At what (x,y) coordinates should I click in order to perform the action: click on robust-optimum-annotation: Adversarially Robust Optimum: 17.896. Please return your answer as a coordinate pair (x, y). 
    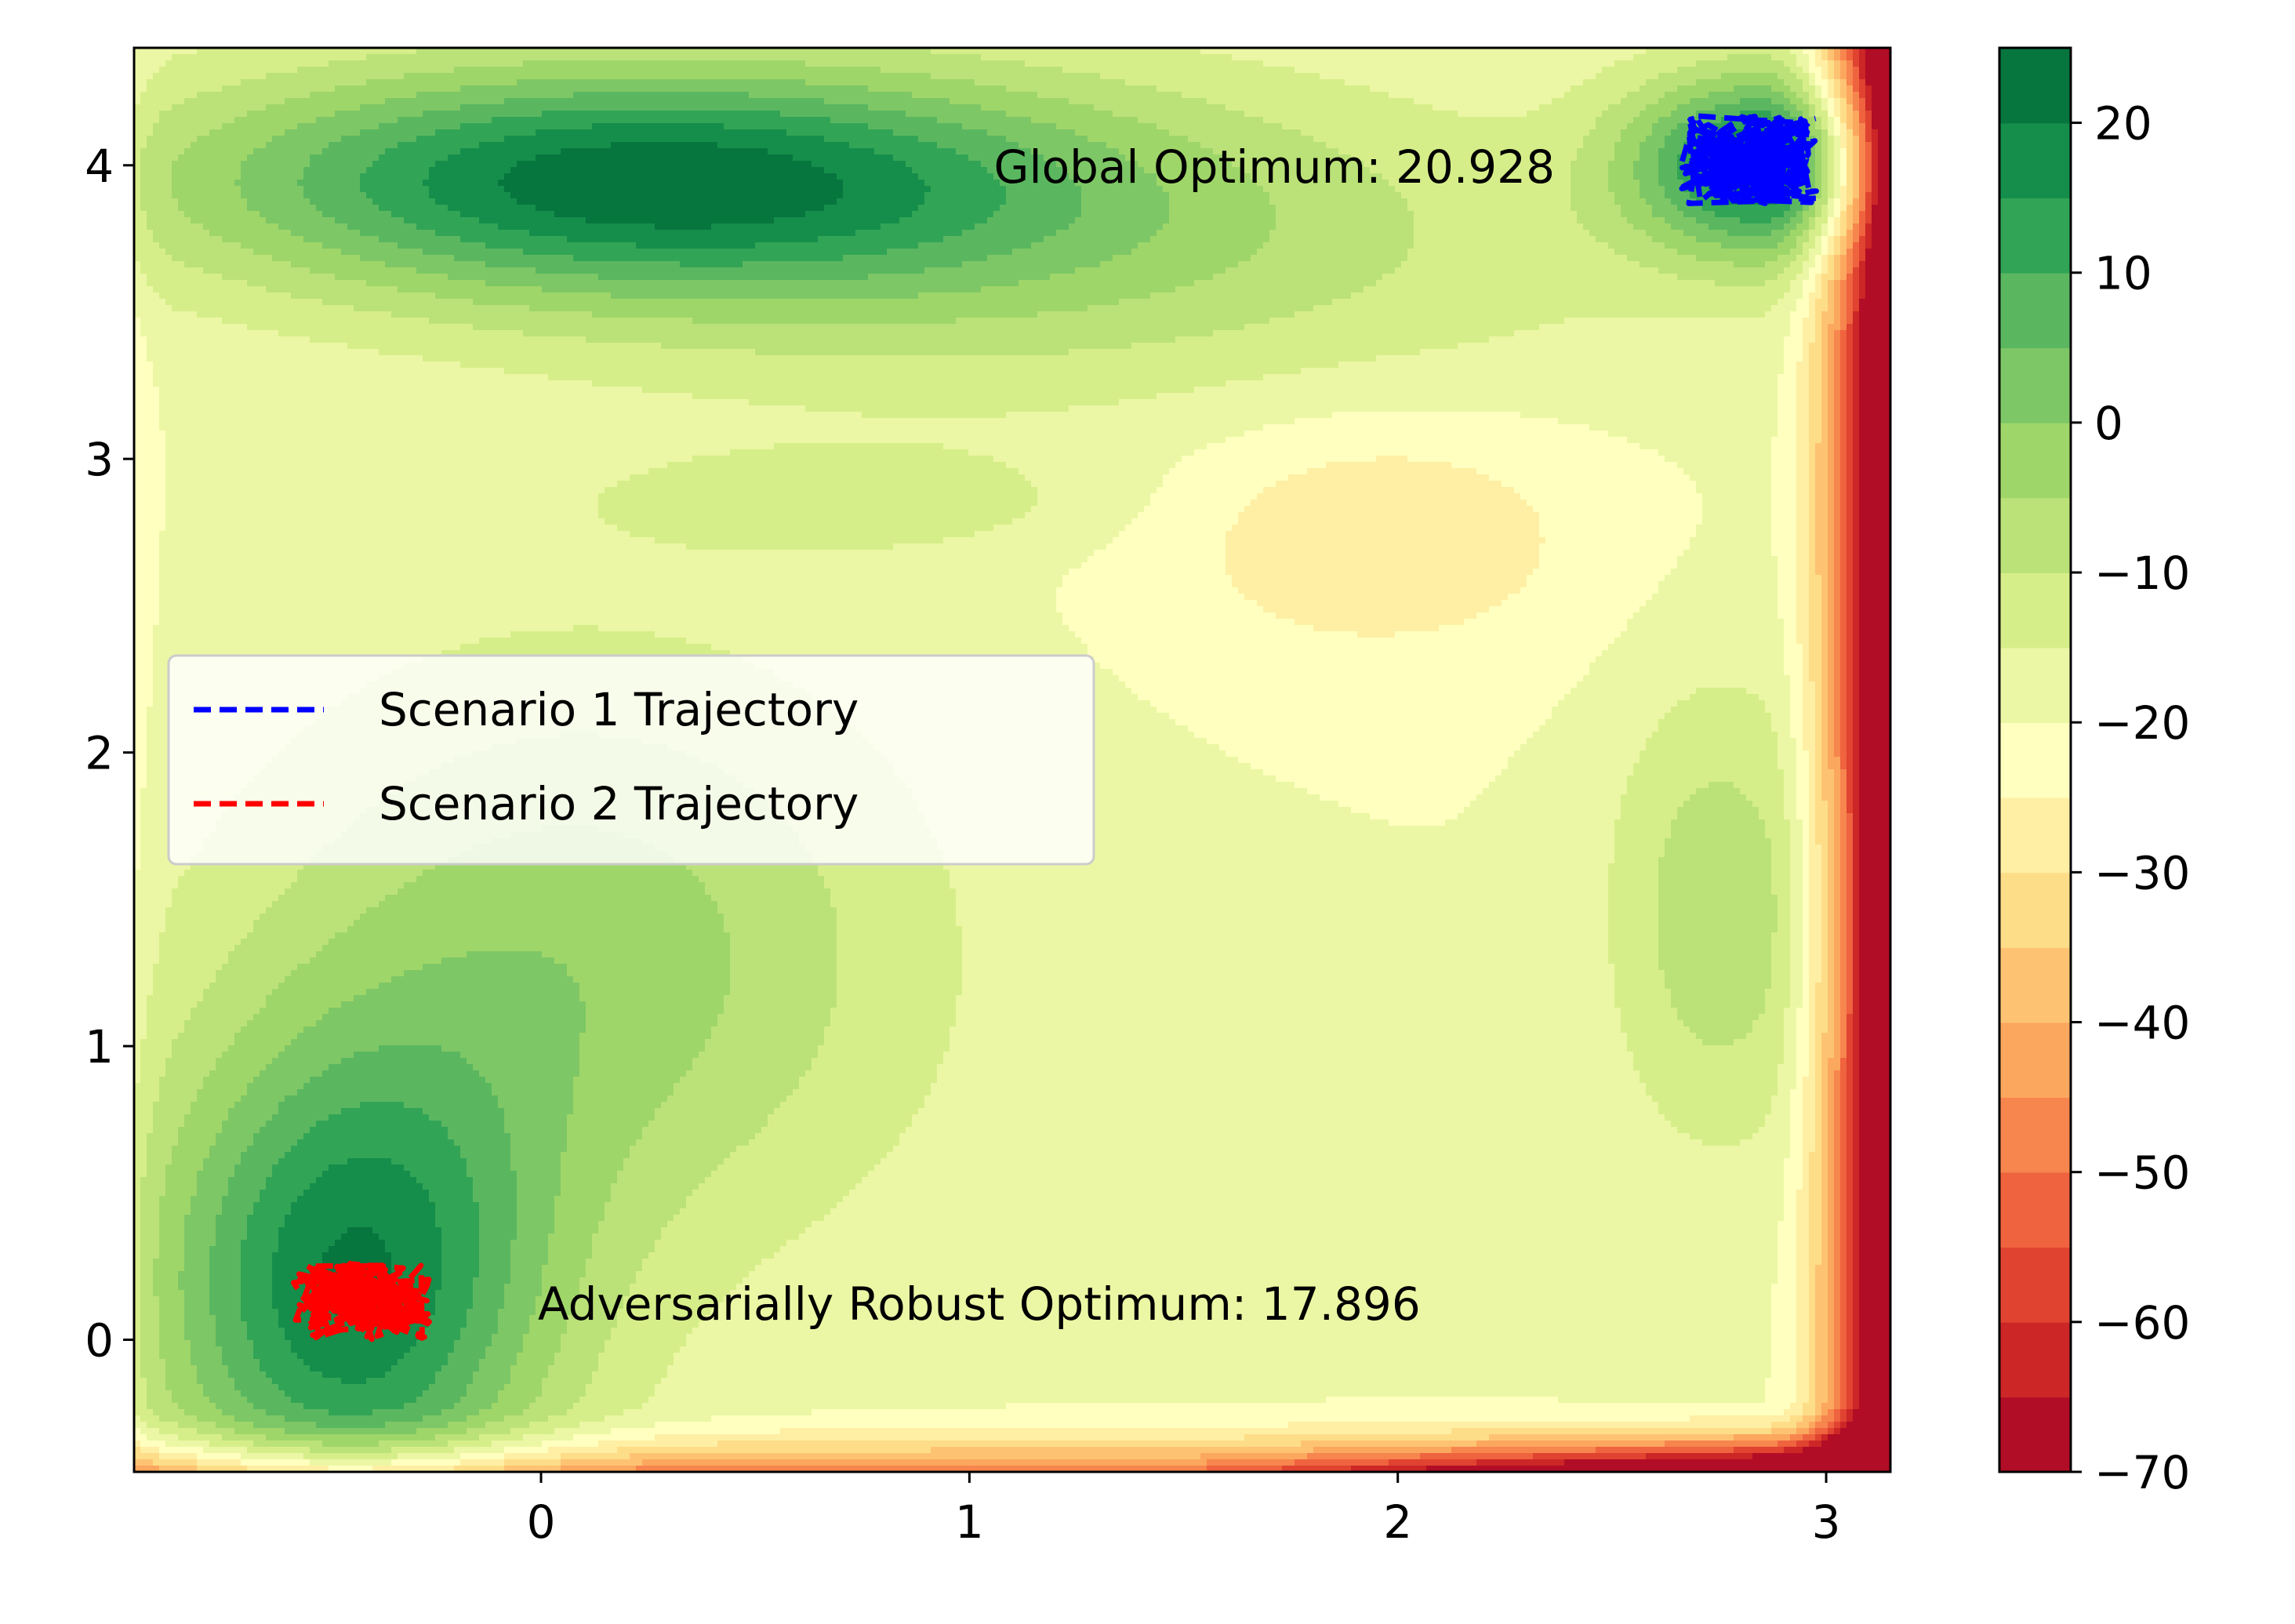
    Looking at the image, I should click on (980, 1304).